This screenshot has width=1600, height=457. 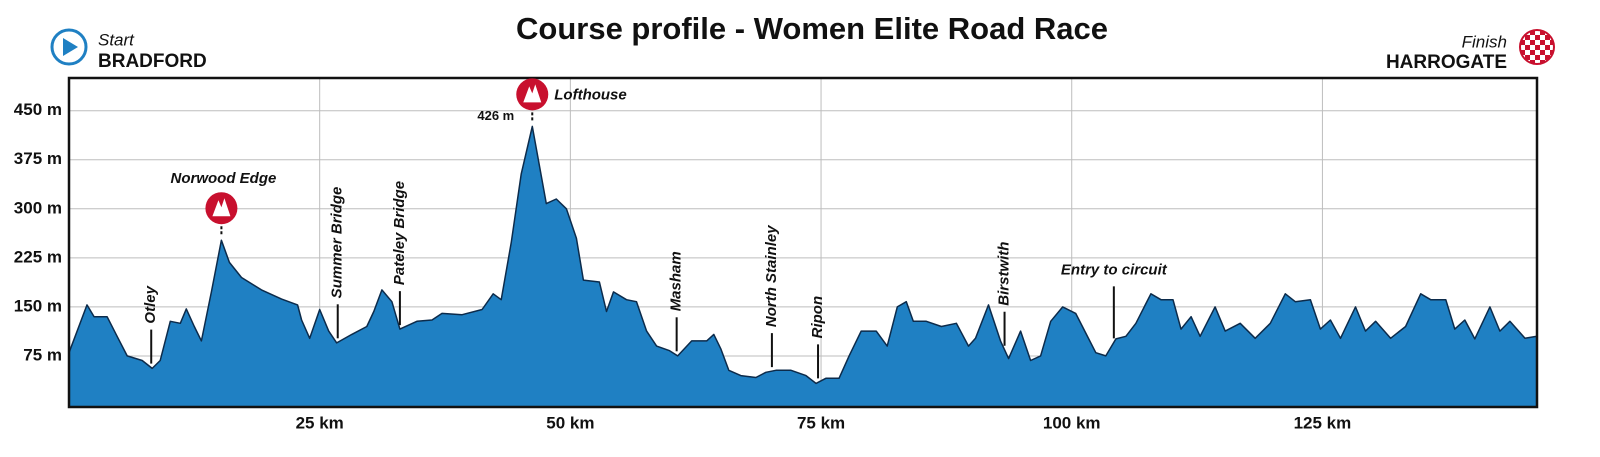 What do you see at coordinates (224, 178) in the screenshot?
I see `climb-label: Norwood Edge` at bounding box center [224, 178].